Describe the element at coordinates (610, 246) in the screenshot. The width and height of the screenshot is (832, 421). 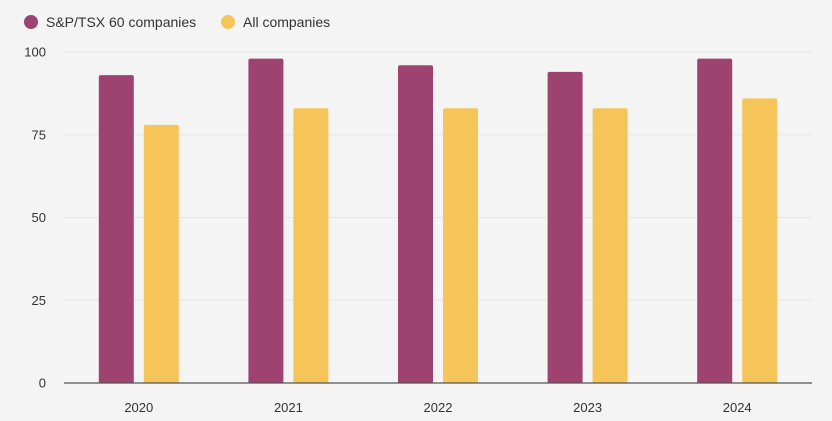
I see `bar-all-companies-2023` at that location.